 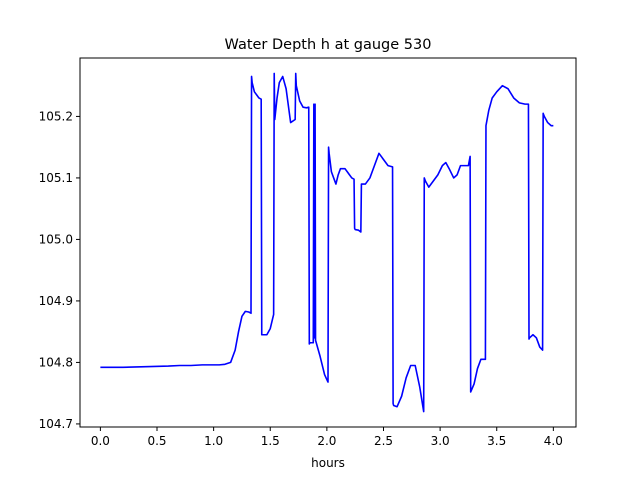 I want to click on y-tick-label: 105.0, so click(x=56, y=239).